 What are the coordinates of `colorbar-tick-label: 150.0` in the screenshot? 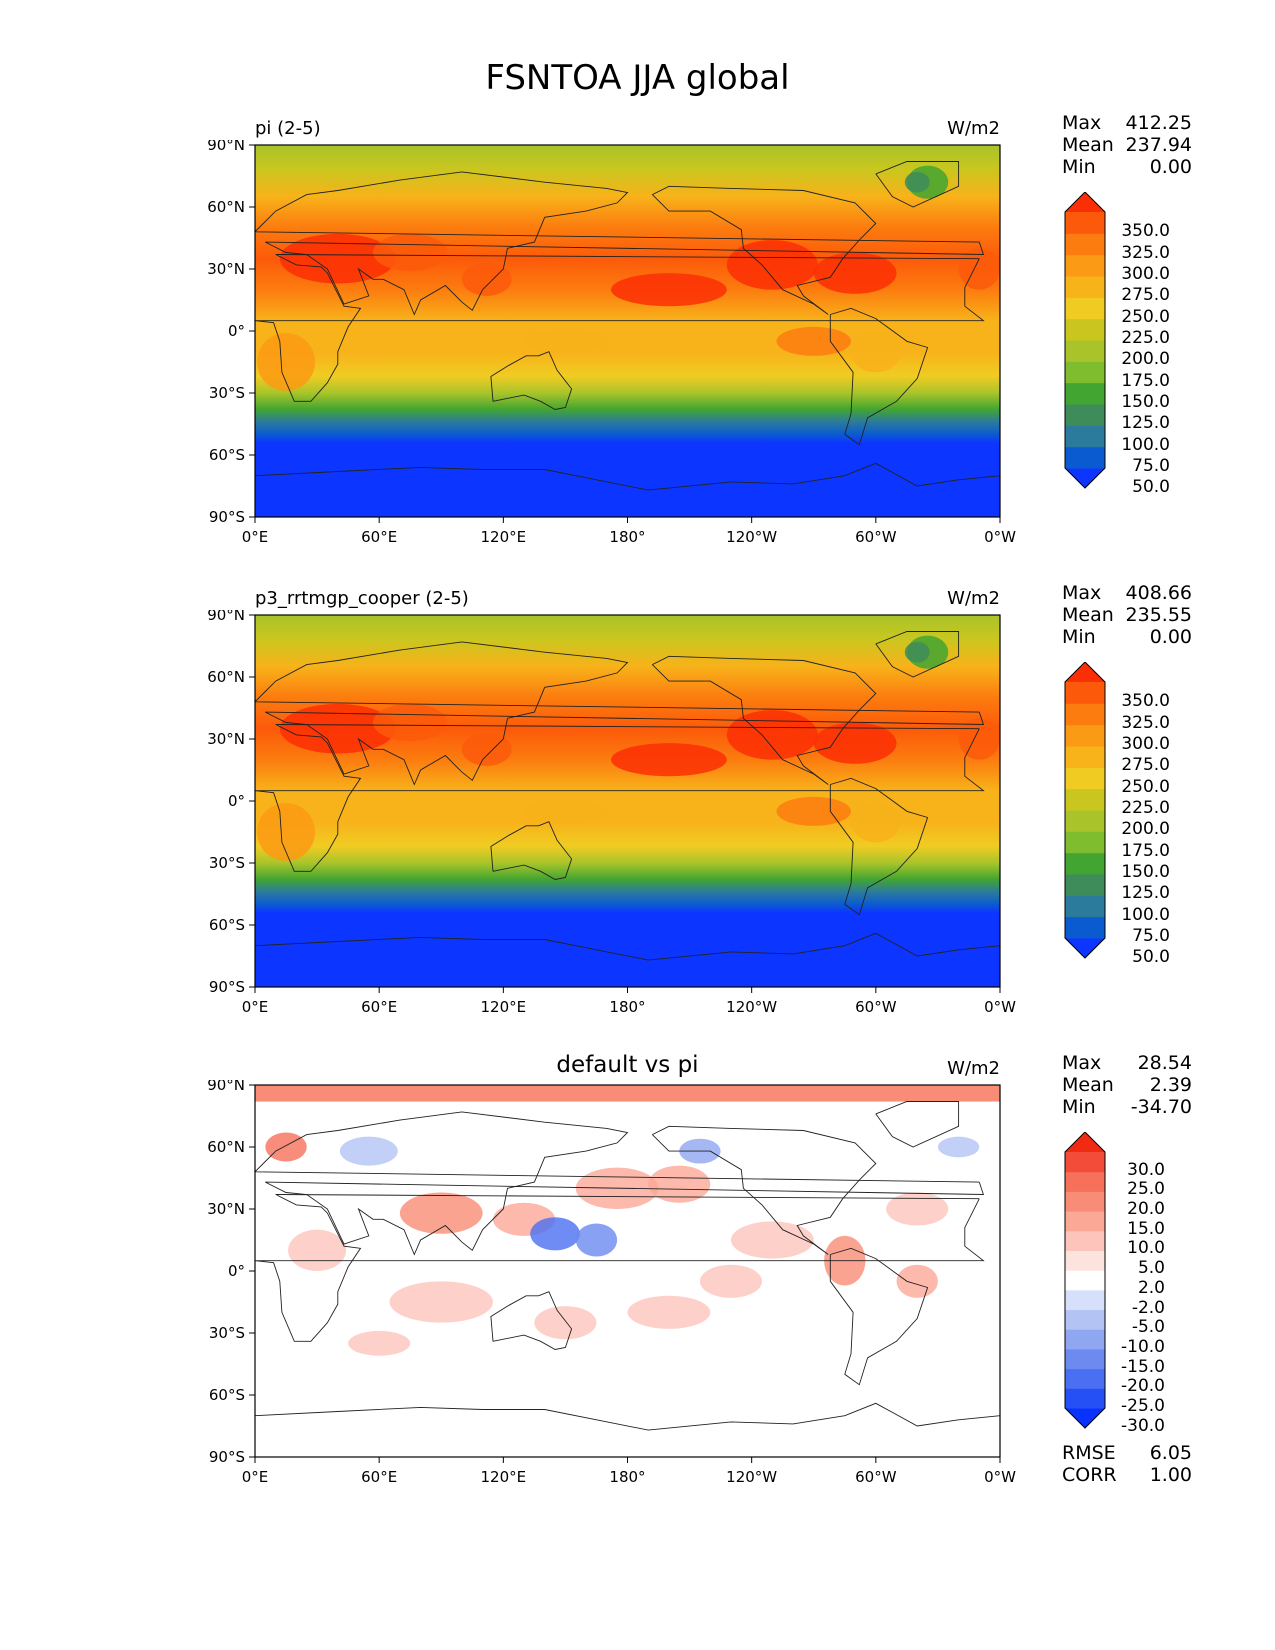 It's located at (1145, 402).